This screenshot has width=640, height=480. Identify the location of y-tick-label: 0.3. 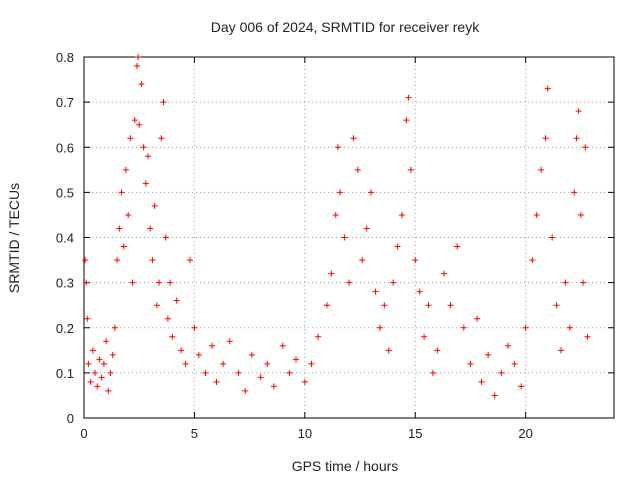
(65, 283).